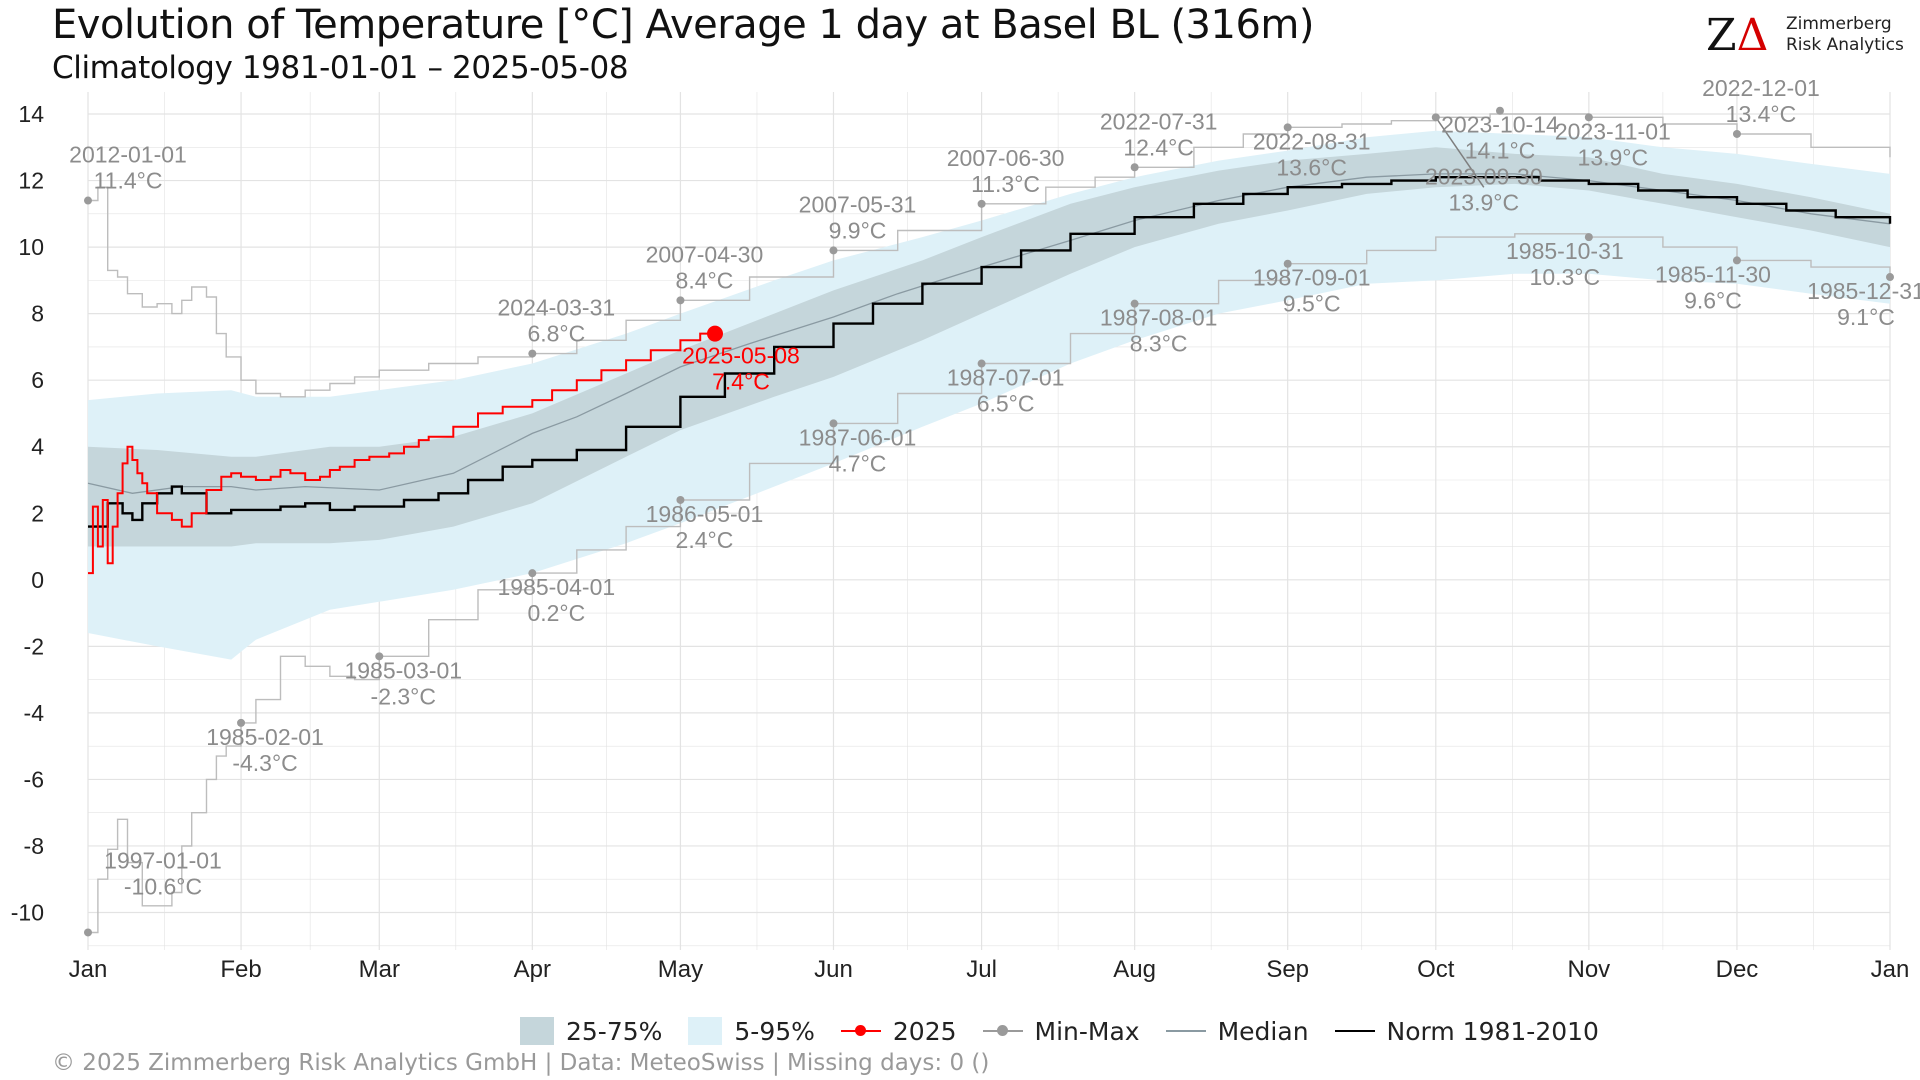 This screenshot has width=1920, height=1080. What do you see at coordinates (1761, 88) in the screenshot?
I see `annotation-date: 2022-12-01` at bounding box center [1761, 88].